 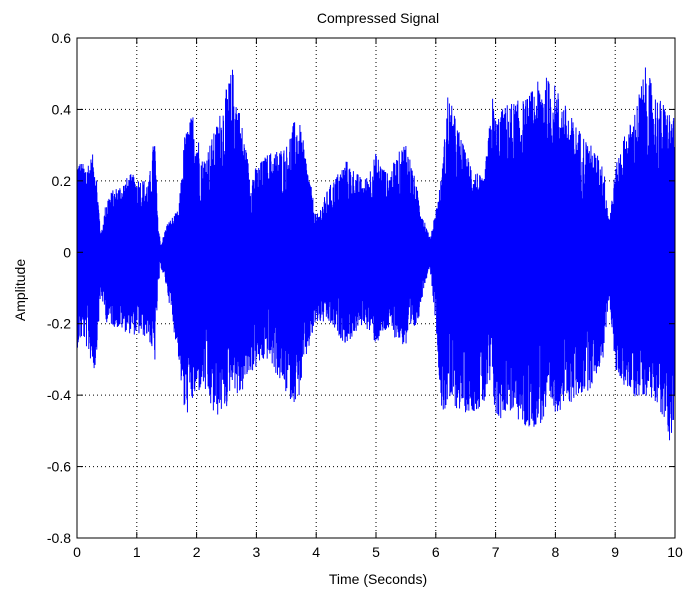 What do you see at coordinates (316, 552) in the screenshot?
I see `x-tick-label: 4` at bounding box center [316, 552].